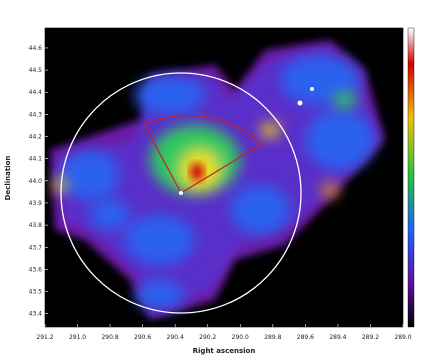  What do you see at coordinates (36, 48) in the screenshot?
I see `y-tick-label: 44.6` at bounding box center [36, 48].